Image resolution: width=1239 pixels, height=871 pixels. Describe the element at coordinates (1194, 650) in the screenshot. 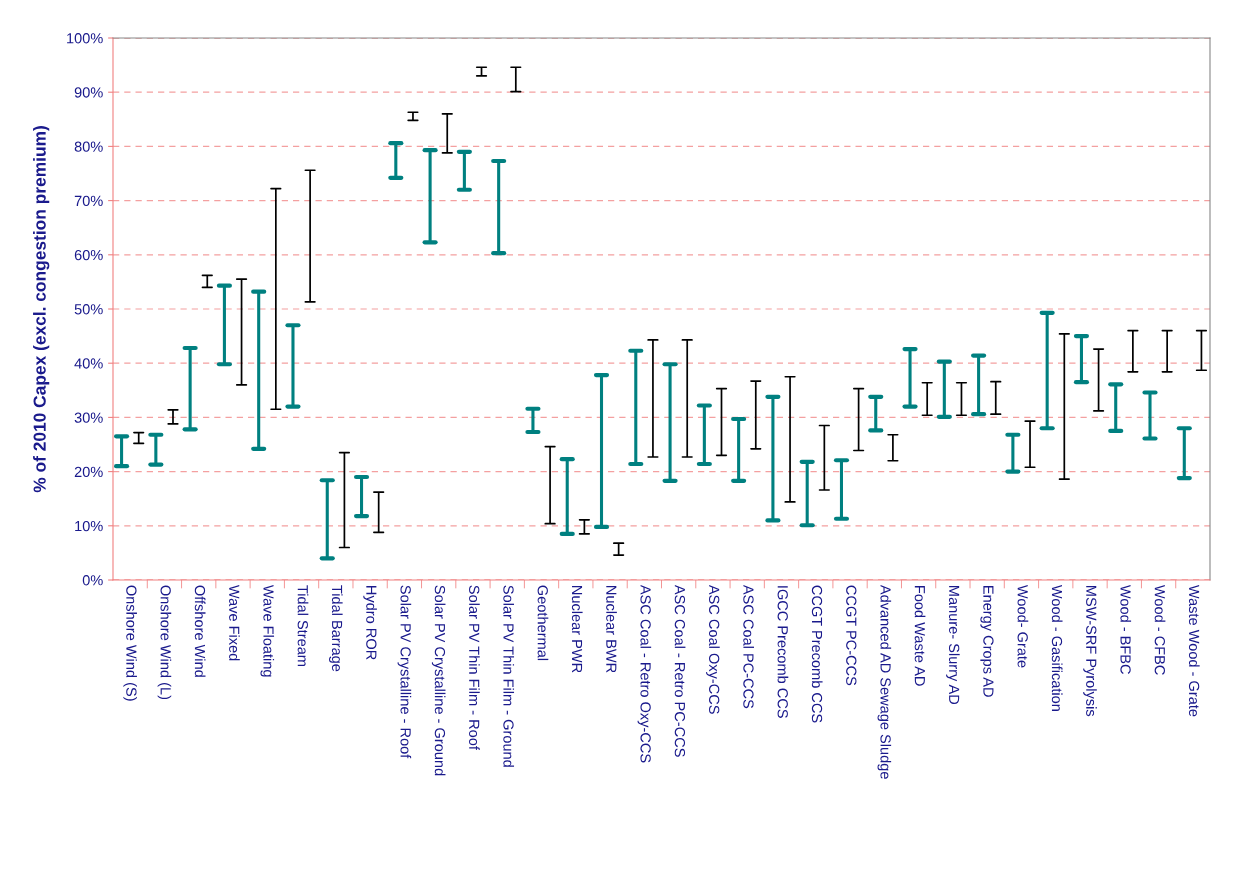

I see `x-tick-label: Waste Wood - Grate` at that location.